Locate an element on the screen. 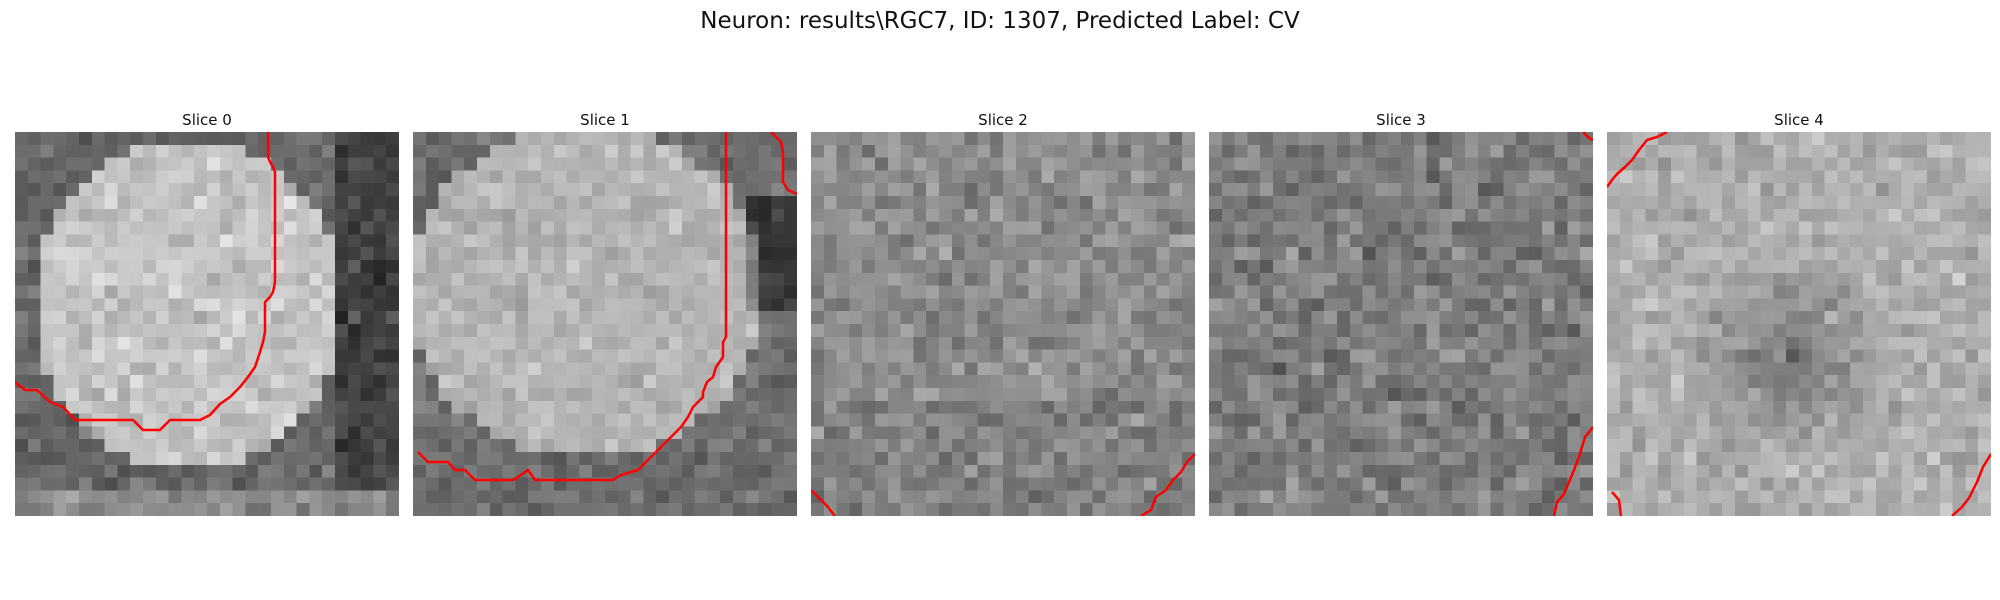  slice-title: Slice 4 is located at coordinates (1799, 120).